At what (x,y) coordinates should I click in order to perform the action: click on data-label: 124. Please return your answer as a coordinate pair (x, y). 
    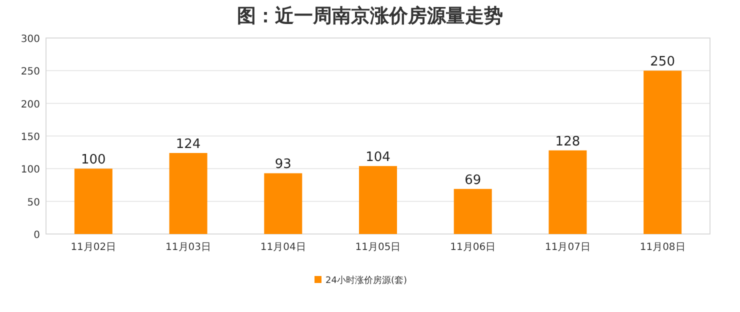
    Looking at the image, I should click on (188, 144).